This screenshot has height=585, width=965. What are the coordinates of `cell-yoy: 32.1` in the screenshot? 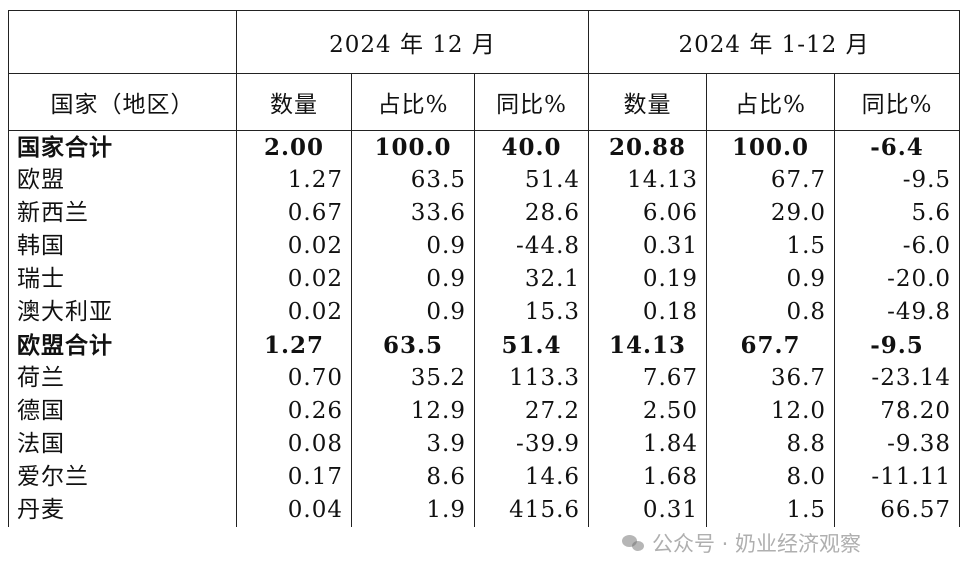 It's located at (531, 279).